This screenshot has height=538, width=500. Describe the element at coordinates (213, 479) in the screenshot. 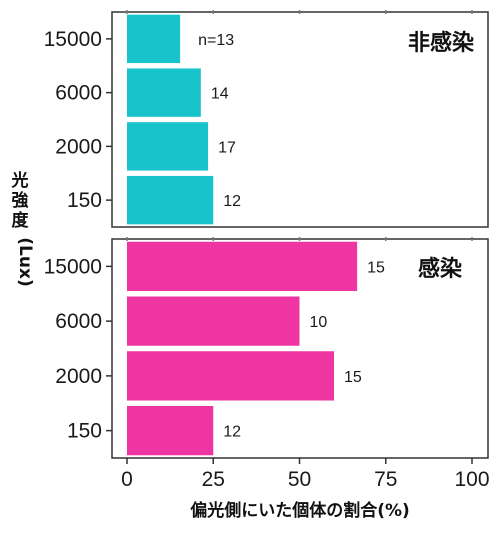

I see `x-tick-label: 25` at that location.